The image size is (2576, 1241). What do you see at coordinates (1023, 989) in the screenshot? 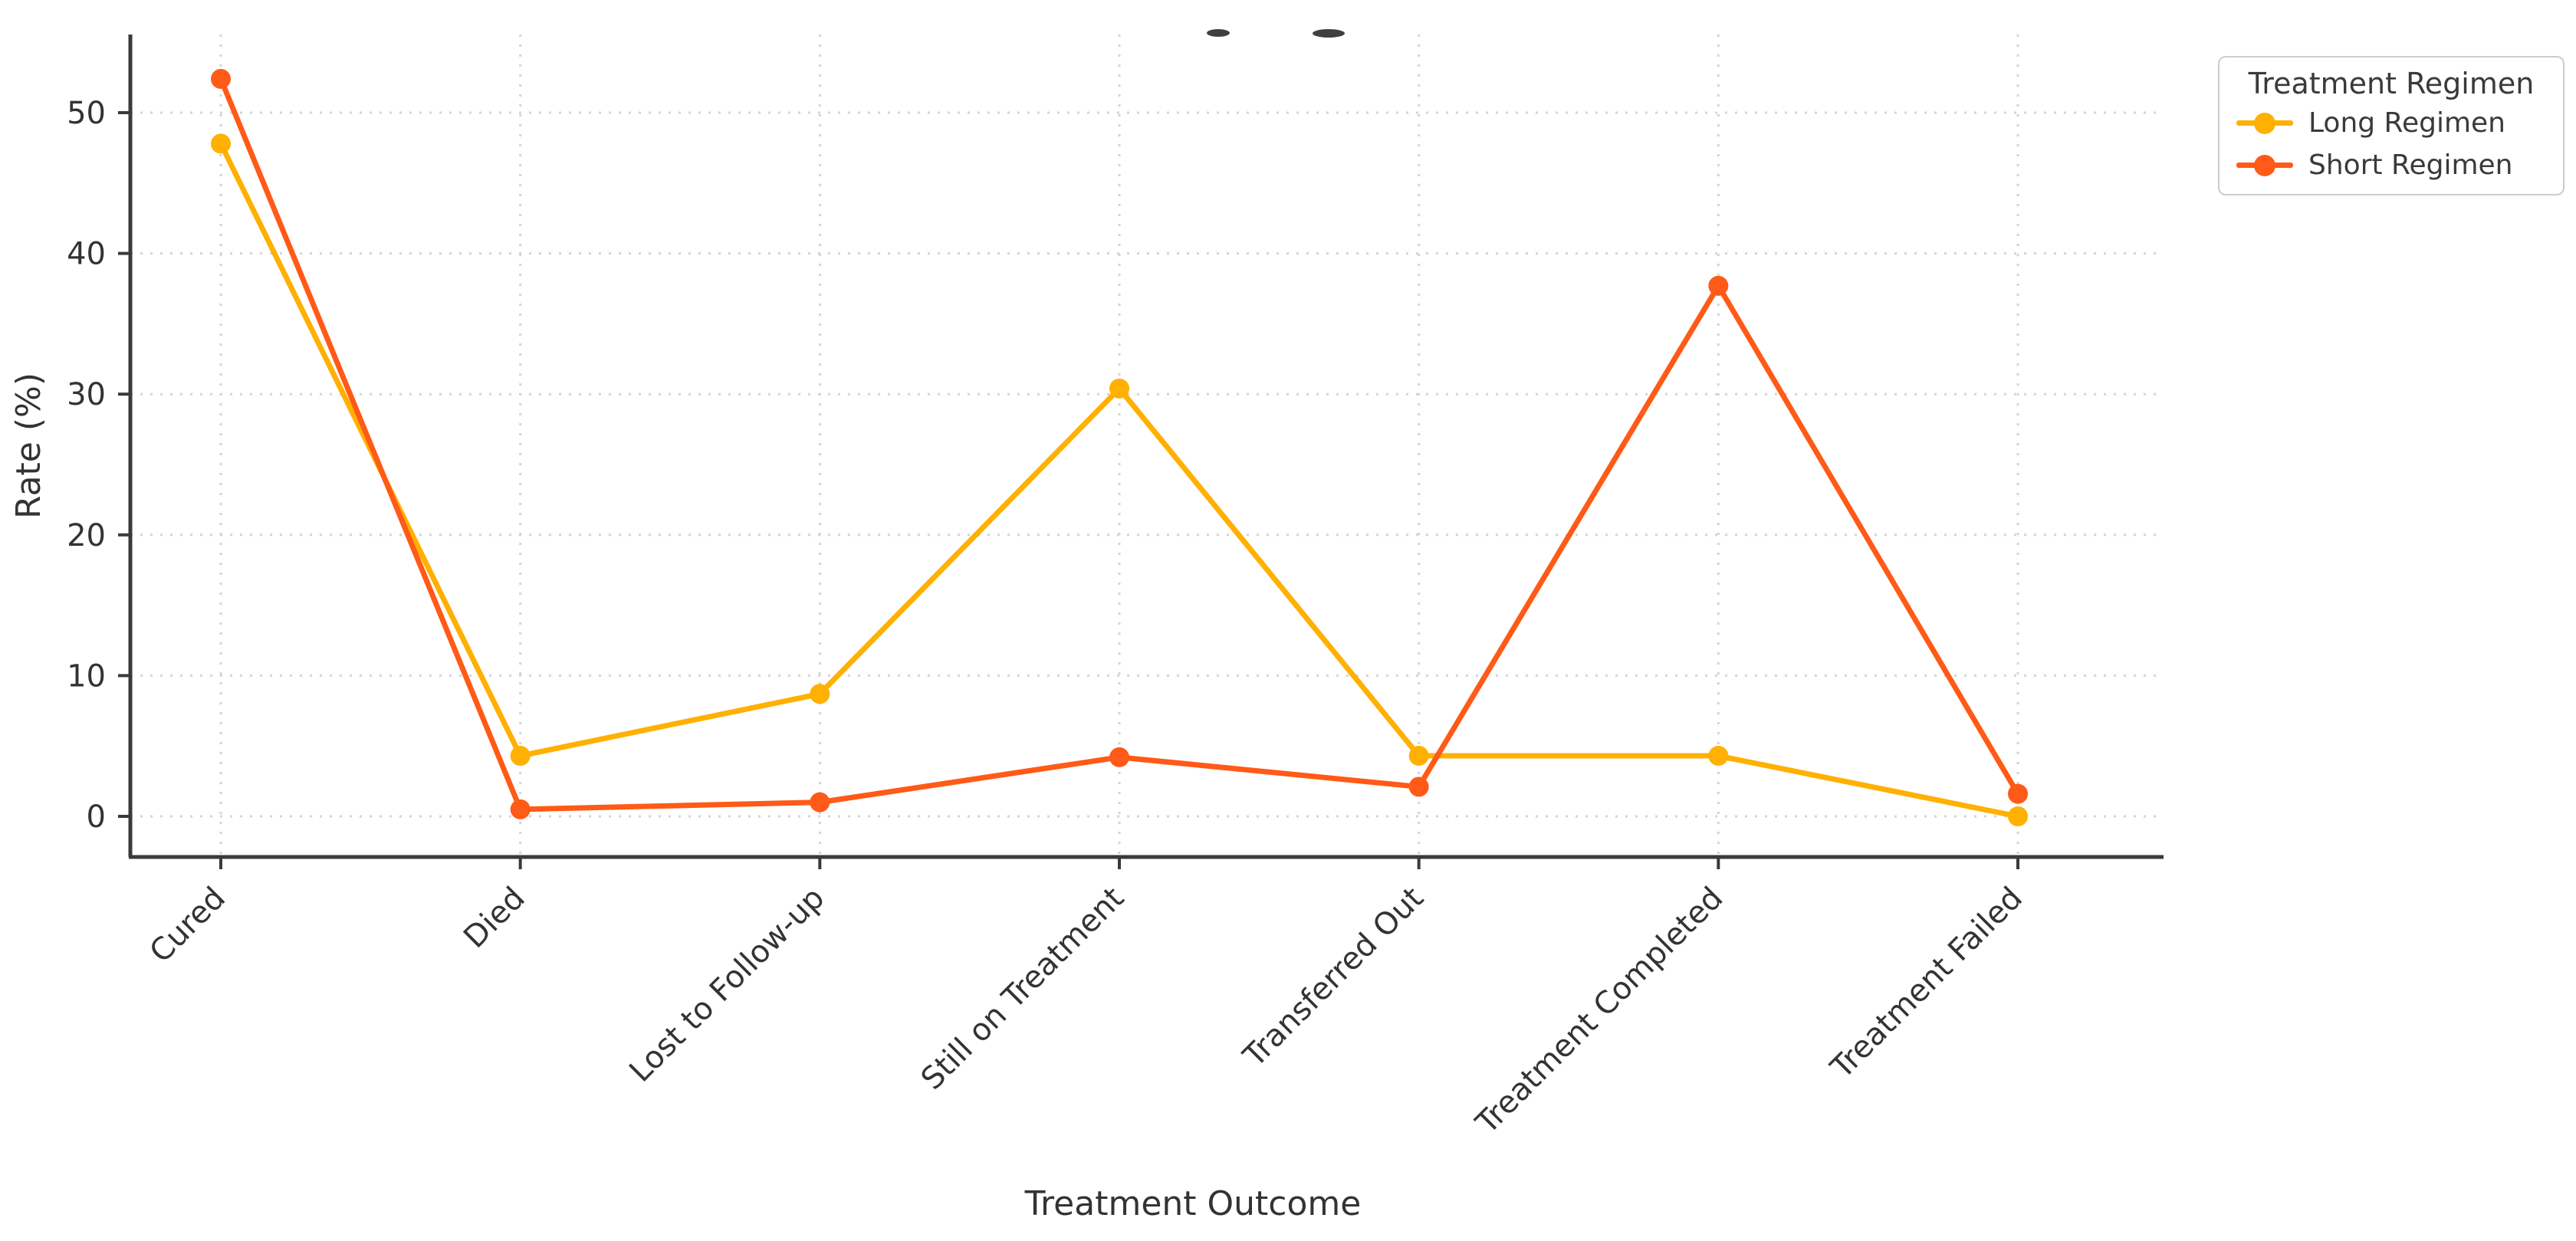
I see `x-tick-label: Still on Treatment` at bounding box center [1023, 989].